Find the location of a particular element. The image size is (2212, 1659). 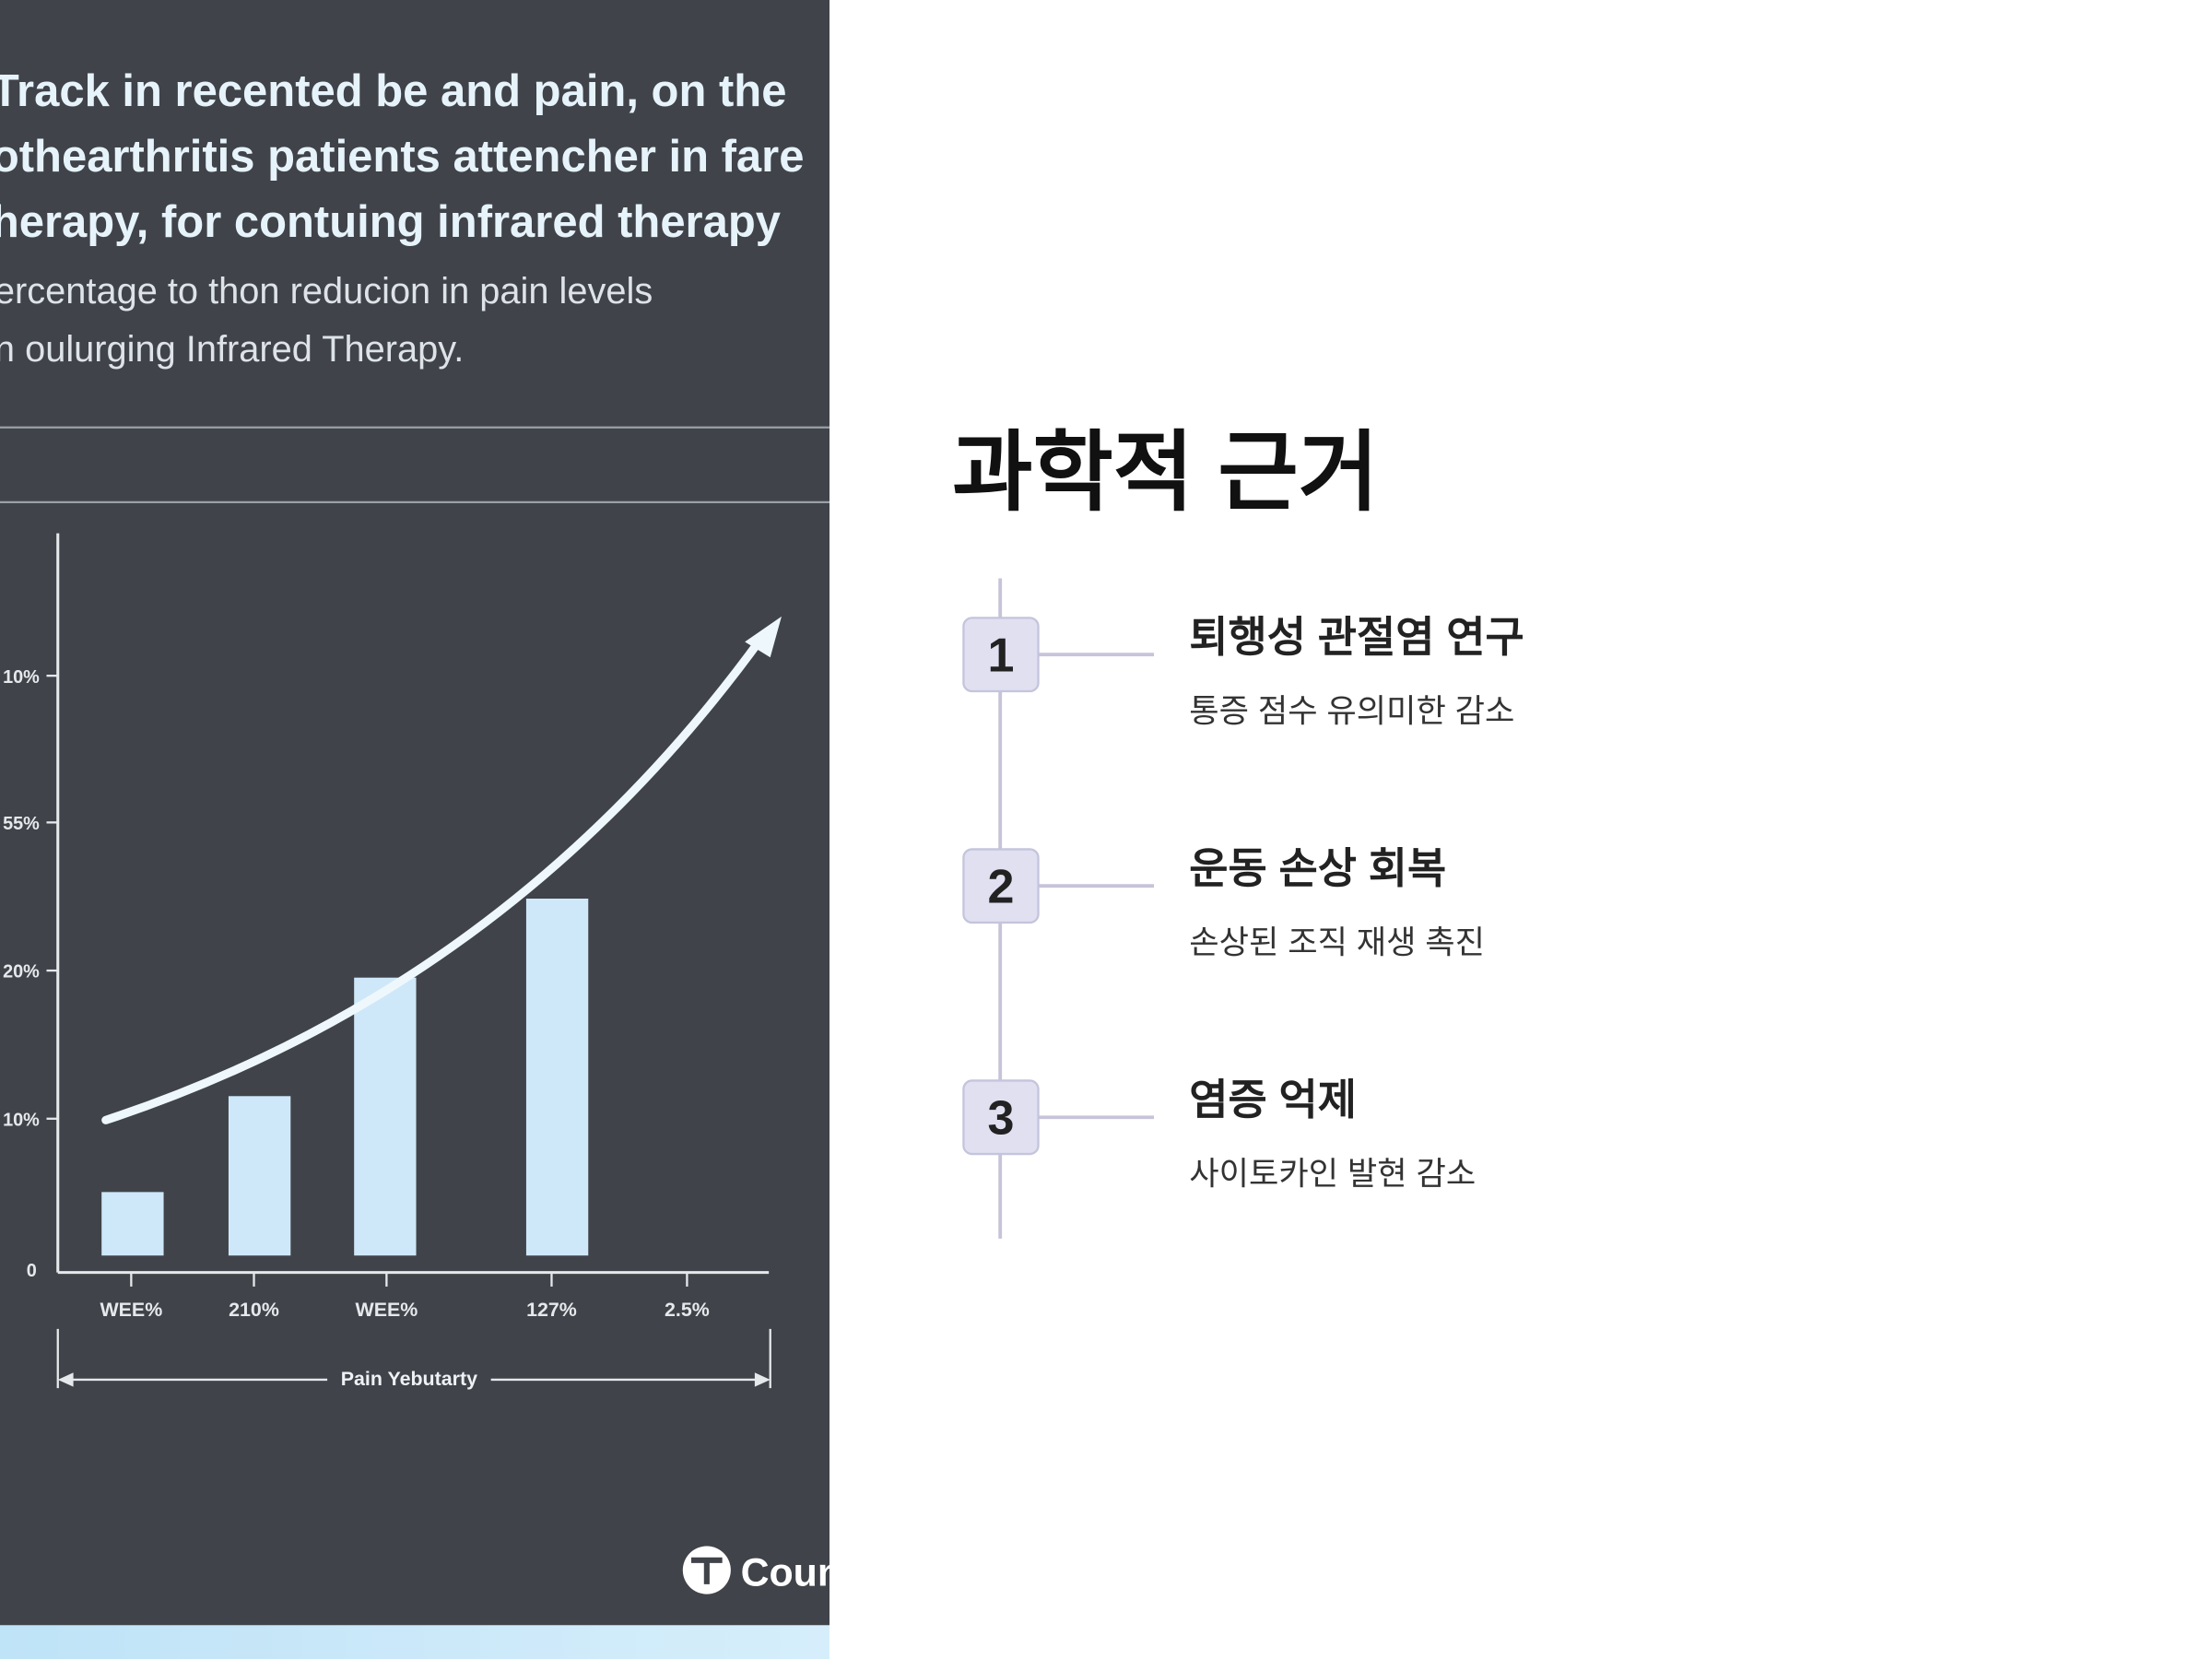

step-number: 2 is located at coordinates (1001, 887).